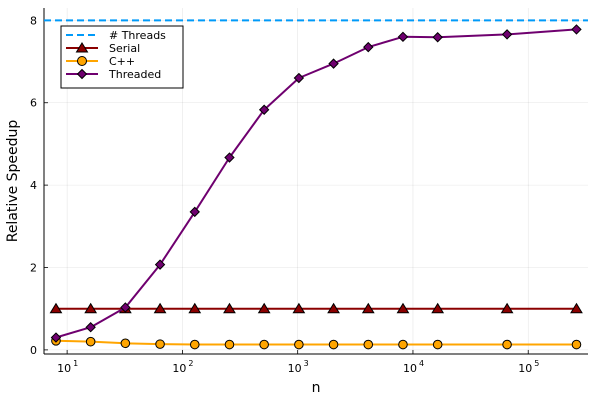  I want to click on x-tick-exponent: 4, so click(421, 363).